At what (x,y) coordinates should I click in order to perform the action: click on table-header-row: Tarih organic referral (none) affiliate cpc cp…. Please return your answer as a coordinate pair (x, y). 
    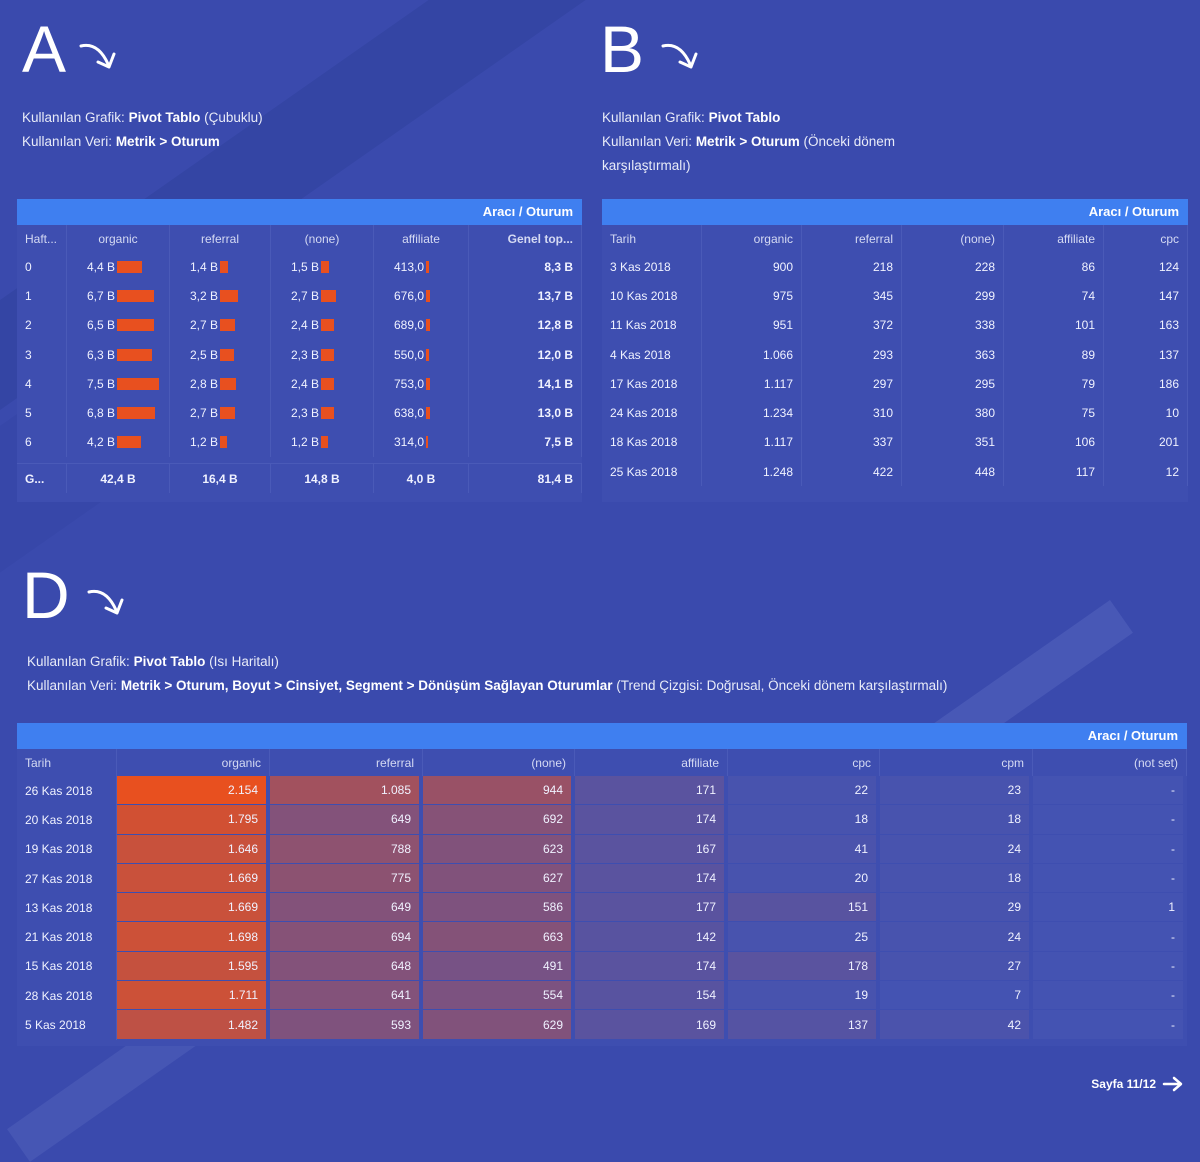
    Looking at the image, I should click on (602, 762).